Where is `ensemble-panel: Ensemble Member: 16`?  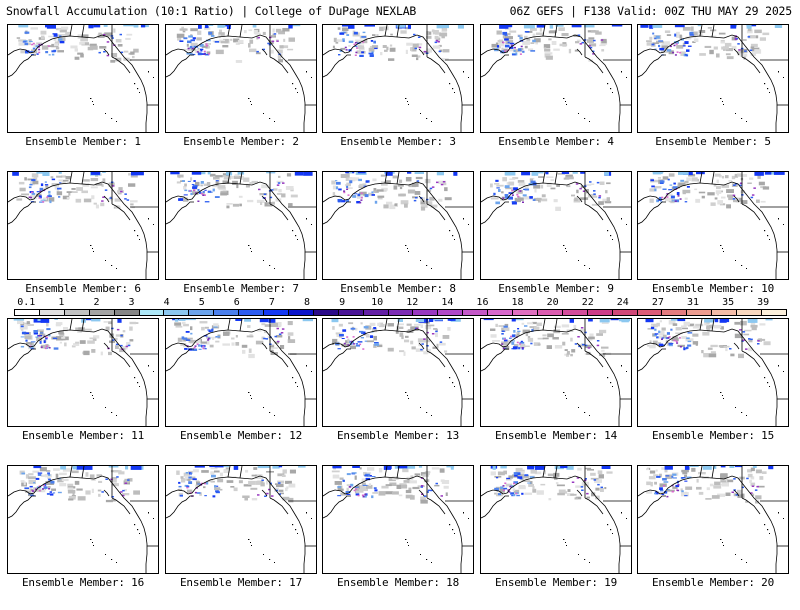 ensemble-panel: Ensemble Member: 16 is located at coordinates (83, 537).